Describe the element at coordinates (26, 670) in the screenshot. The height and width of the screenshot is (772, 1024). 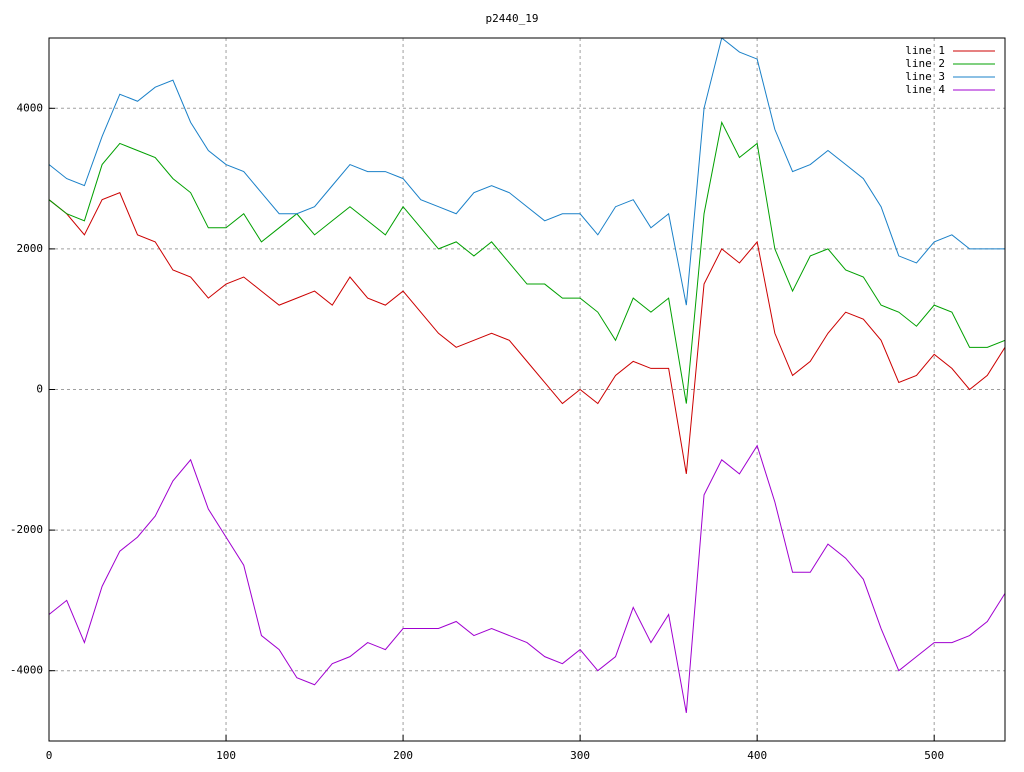
I see `y-tick-label: -4000` at that location.